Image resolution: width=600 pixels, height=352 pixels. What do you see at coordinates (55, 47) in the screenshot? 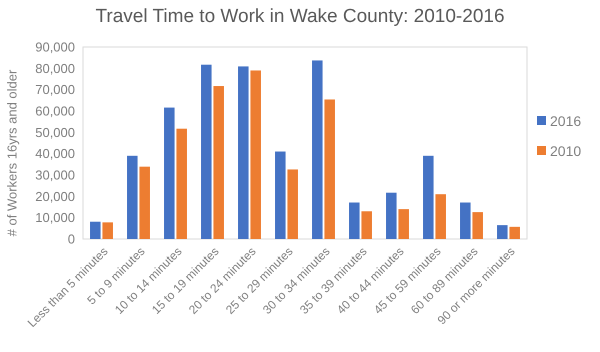
I see `y-tick-label: 90,000` at bounding box center [55, 47].